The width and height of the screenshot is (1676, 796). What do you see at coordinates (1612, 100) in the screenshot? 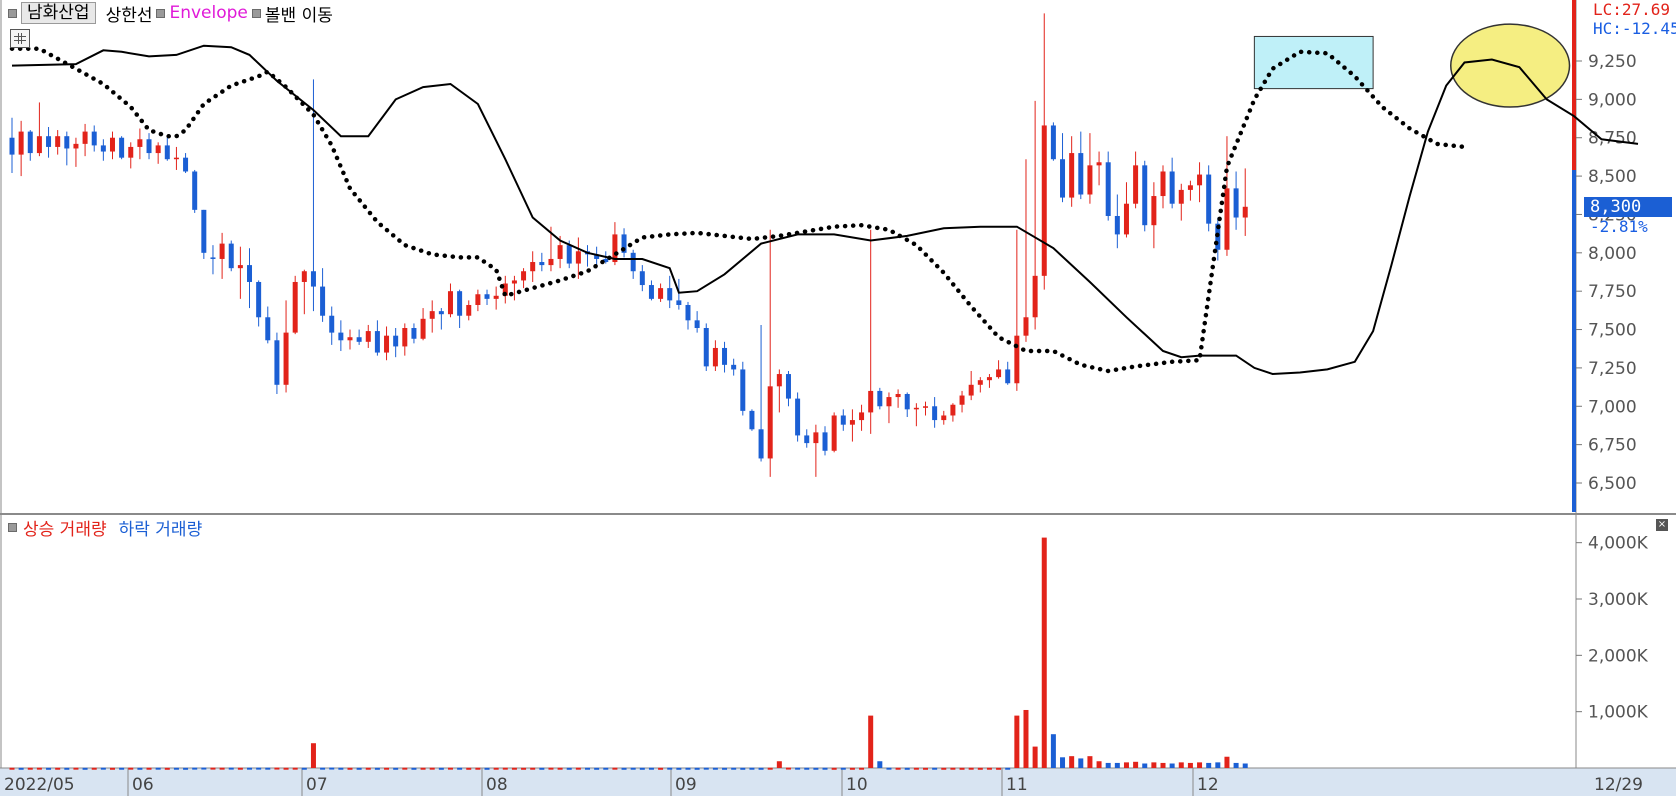
I see `price-tick-label: 9,000` at bounding box center [1612, 100].